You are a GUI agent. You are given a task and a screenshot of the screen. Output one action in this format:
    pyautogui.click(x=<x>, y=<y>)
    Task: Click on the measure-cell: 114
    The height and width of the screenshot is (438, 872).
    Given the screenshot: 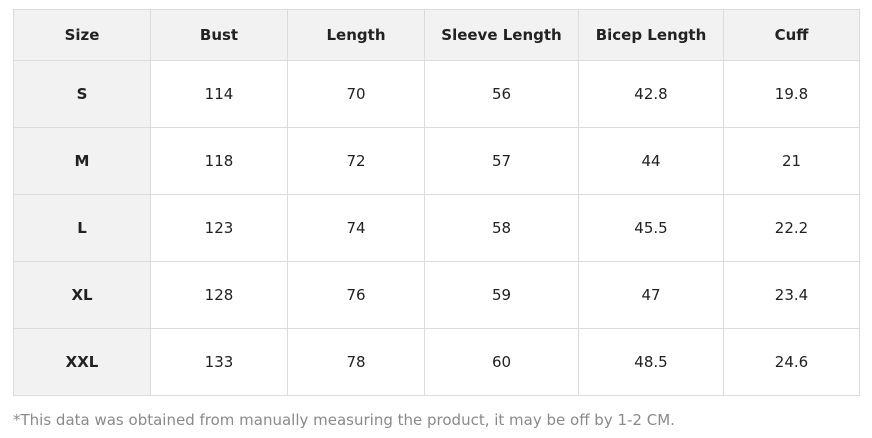 What is the action you would take?
    pyautogui.click(x=219, y=94)
    